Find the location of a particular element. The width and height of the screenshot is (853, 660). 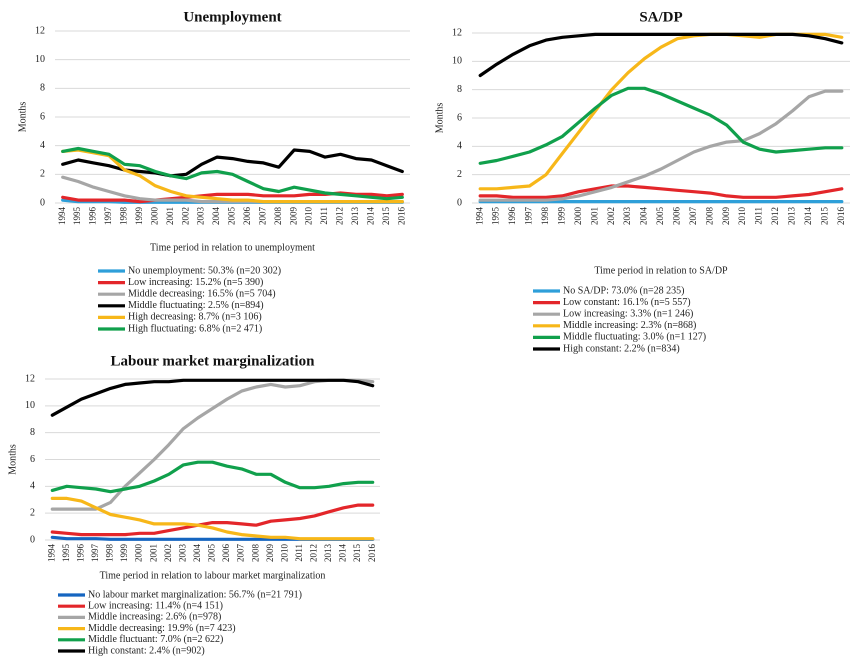

y-tick-label: 6 is located at coordinates (459, 117).